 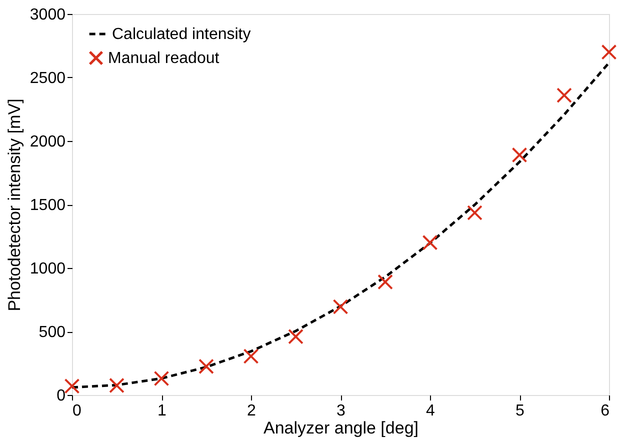 What do you see at coordinates (341, 428) in the screenshot?
I see `x-axis-title: Analyzer angle [deg]` at bounding box center [341, 428].